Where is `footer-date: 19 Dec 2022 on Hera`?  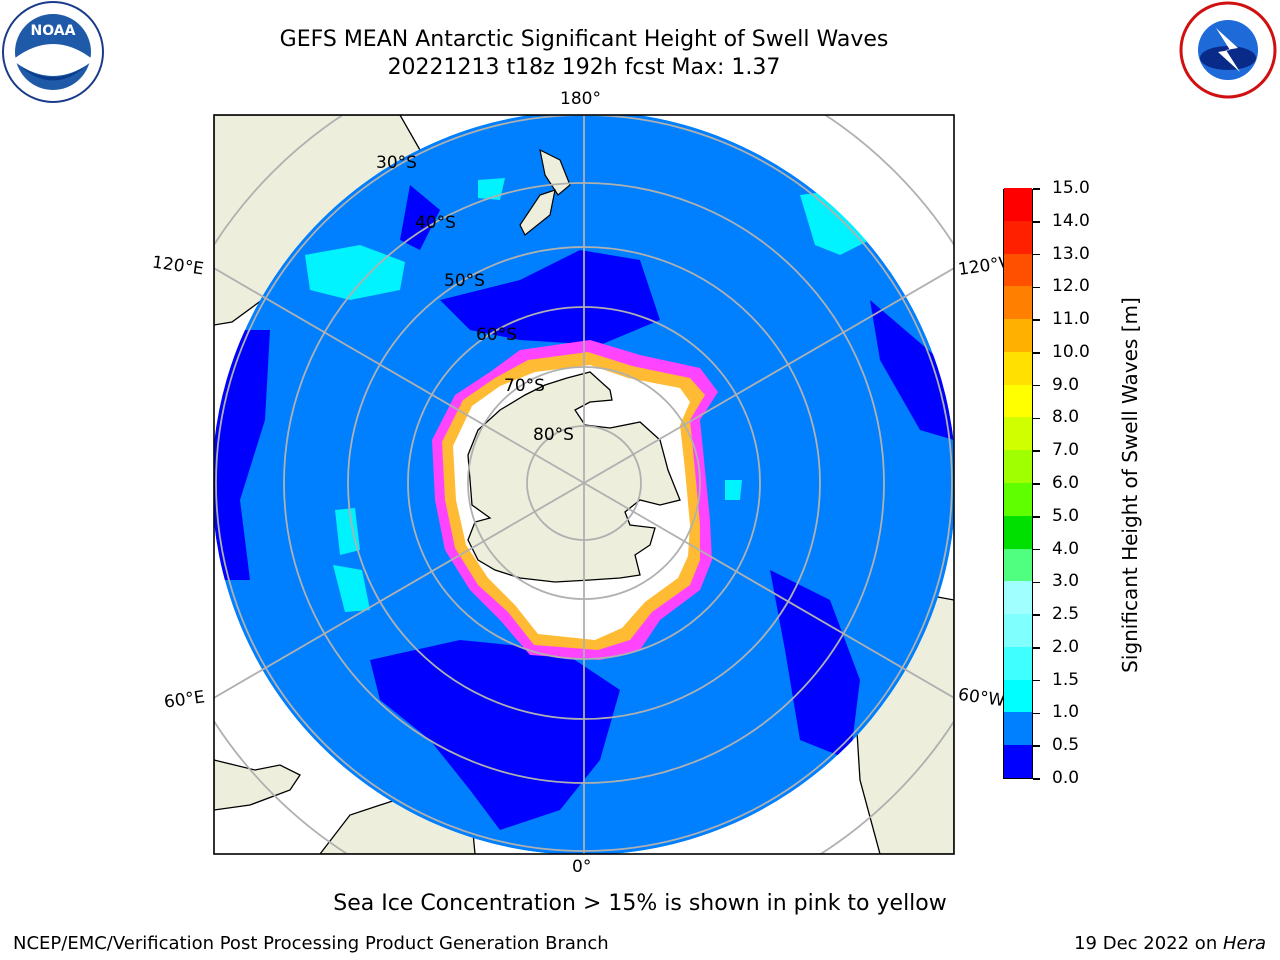
footer-date: 19 Dec 2022 on Hera is located at coordinates (1170, 943).